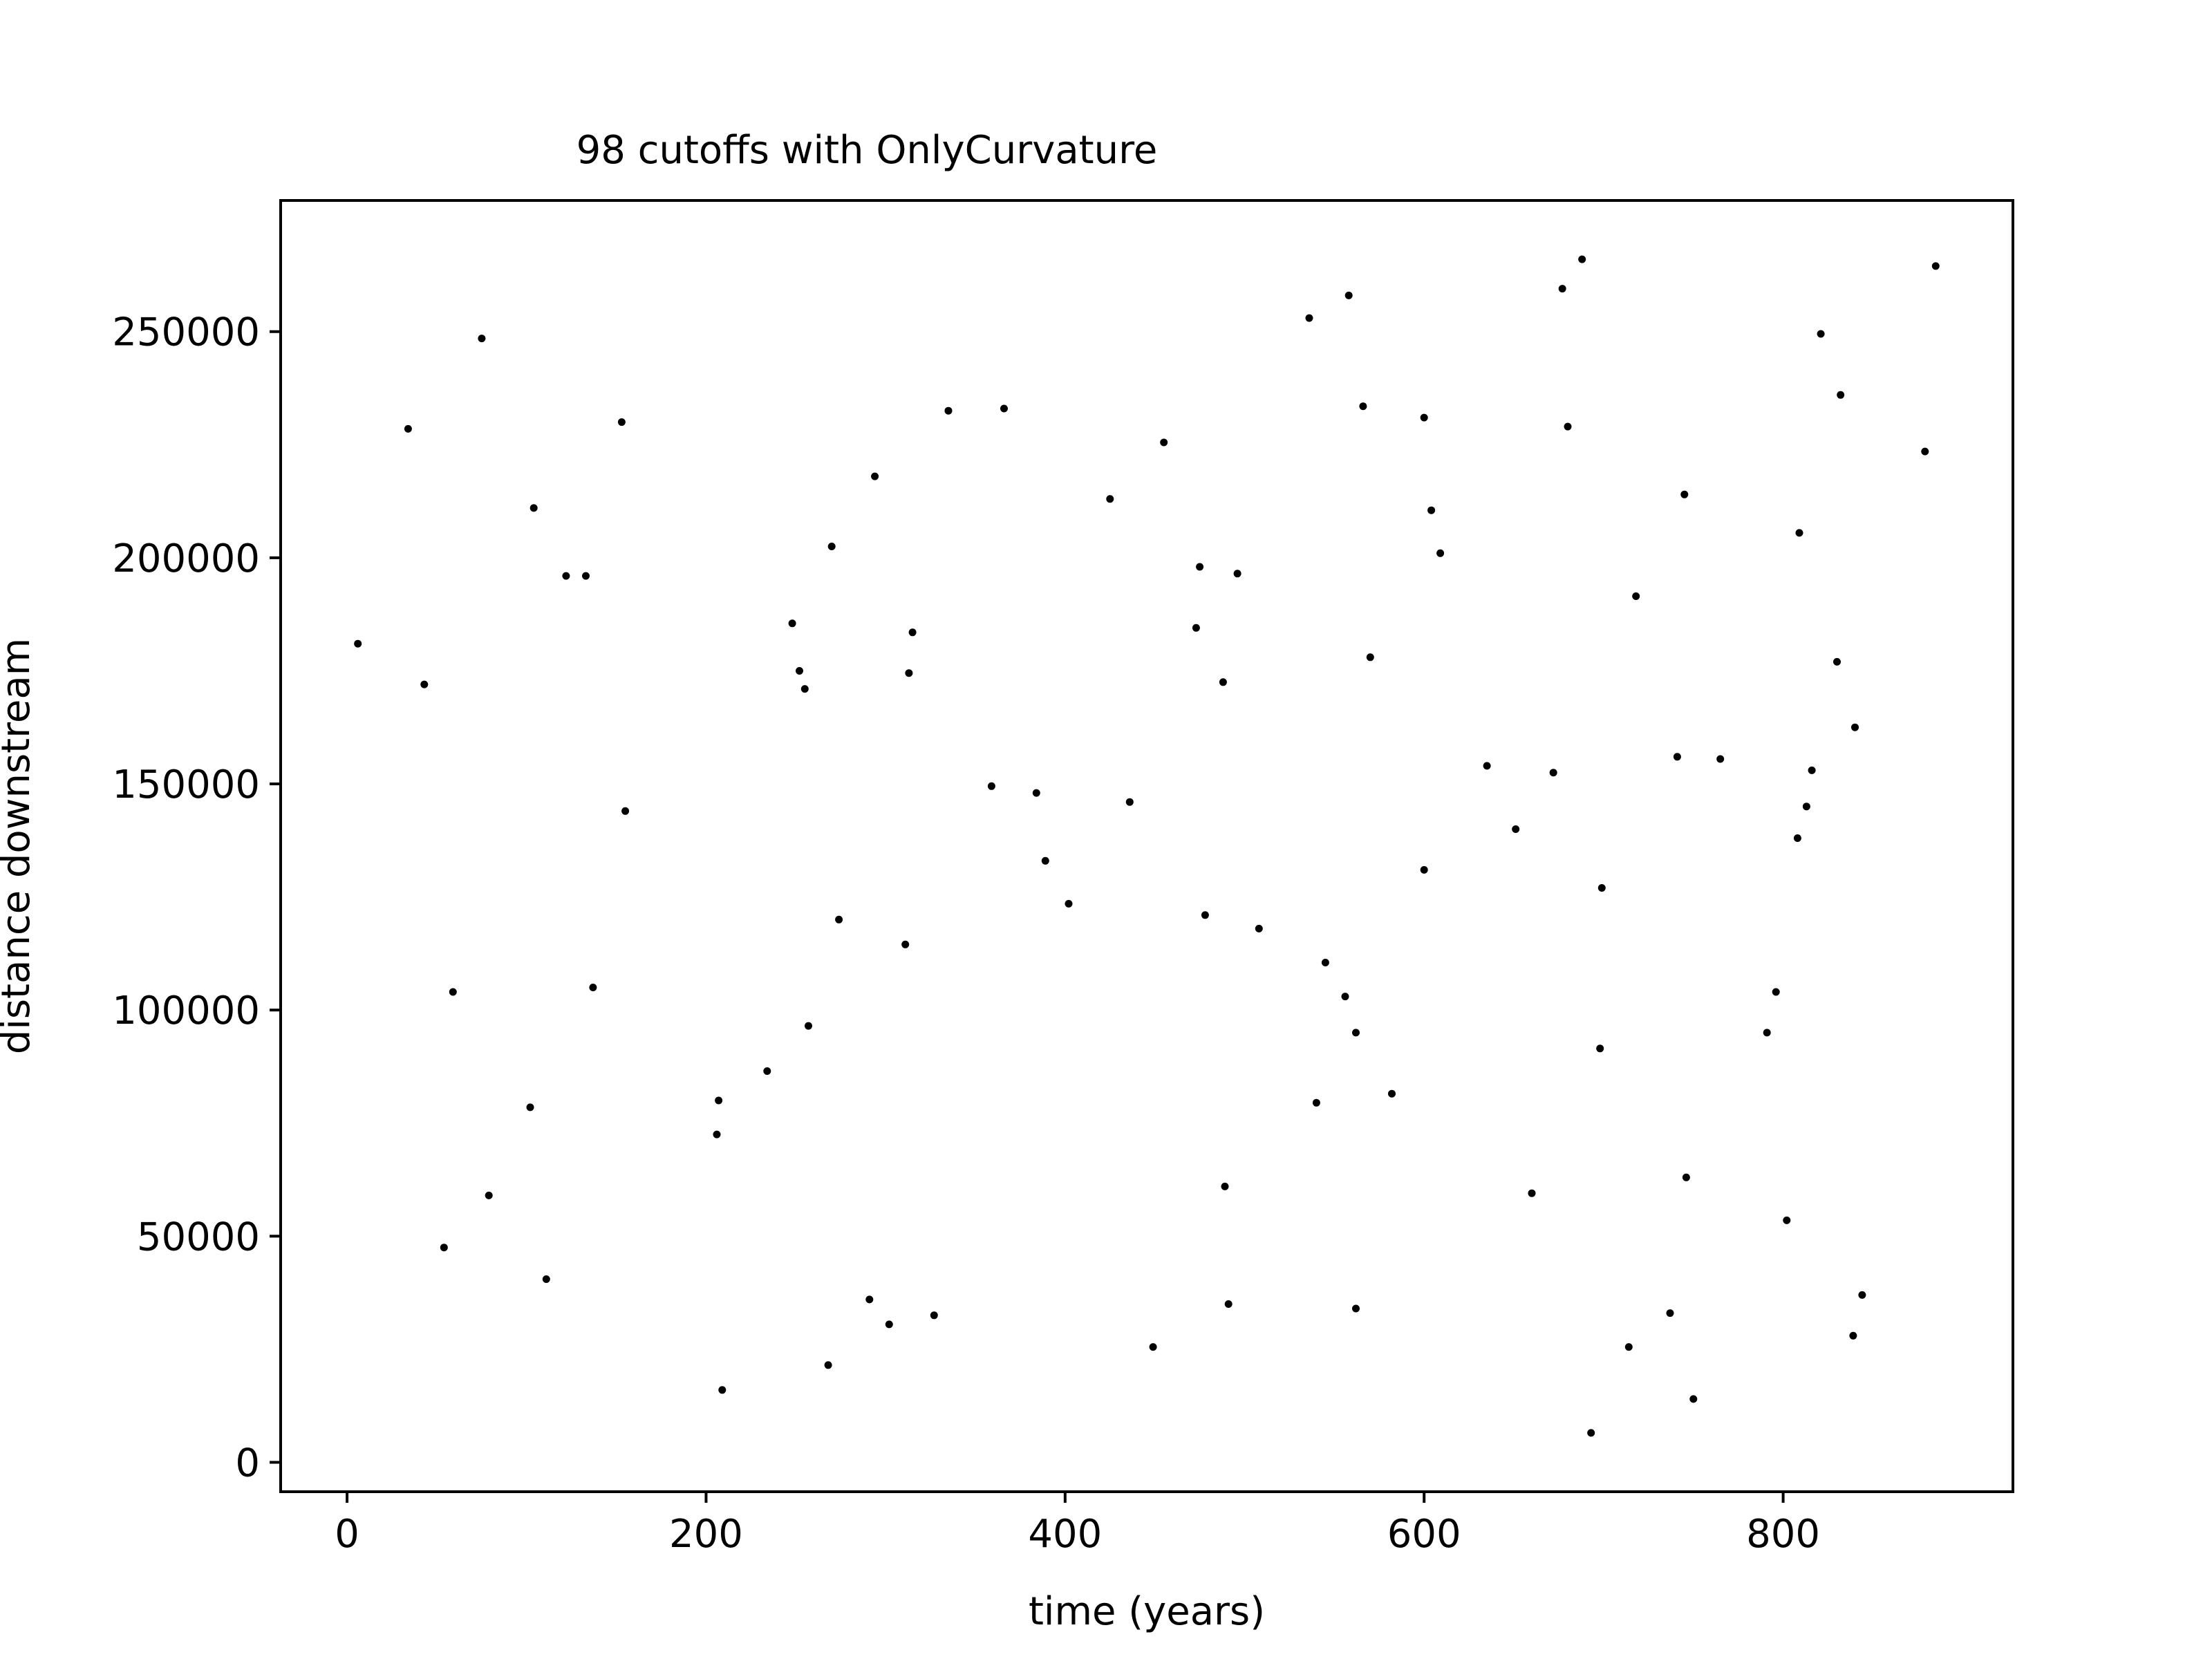  I want to click on x-axis-label: time (years), so click(1147, 1611).